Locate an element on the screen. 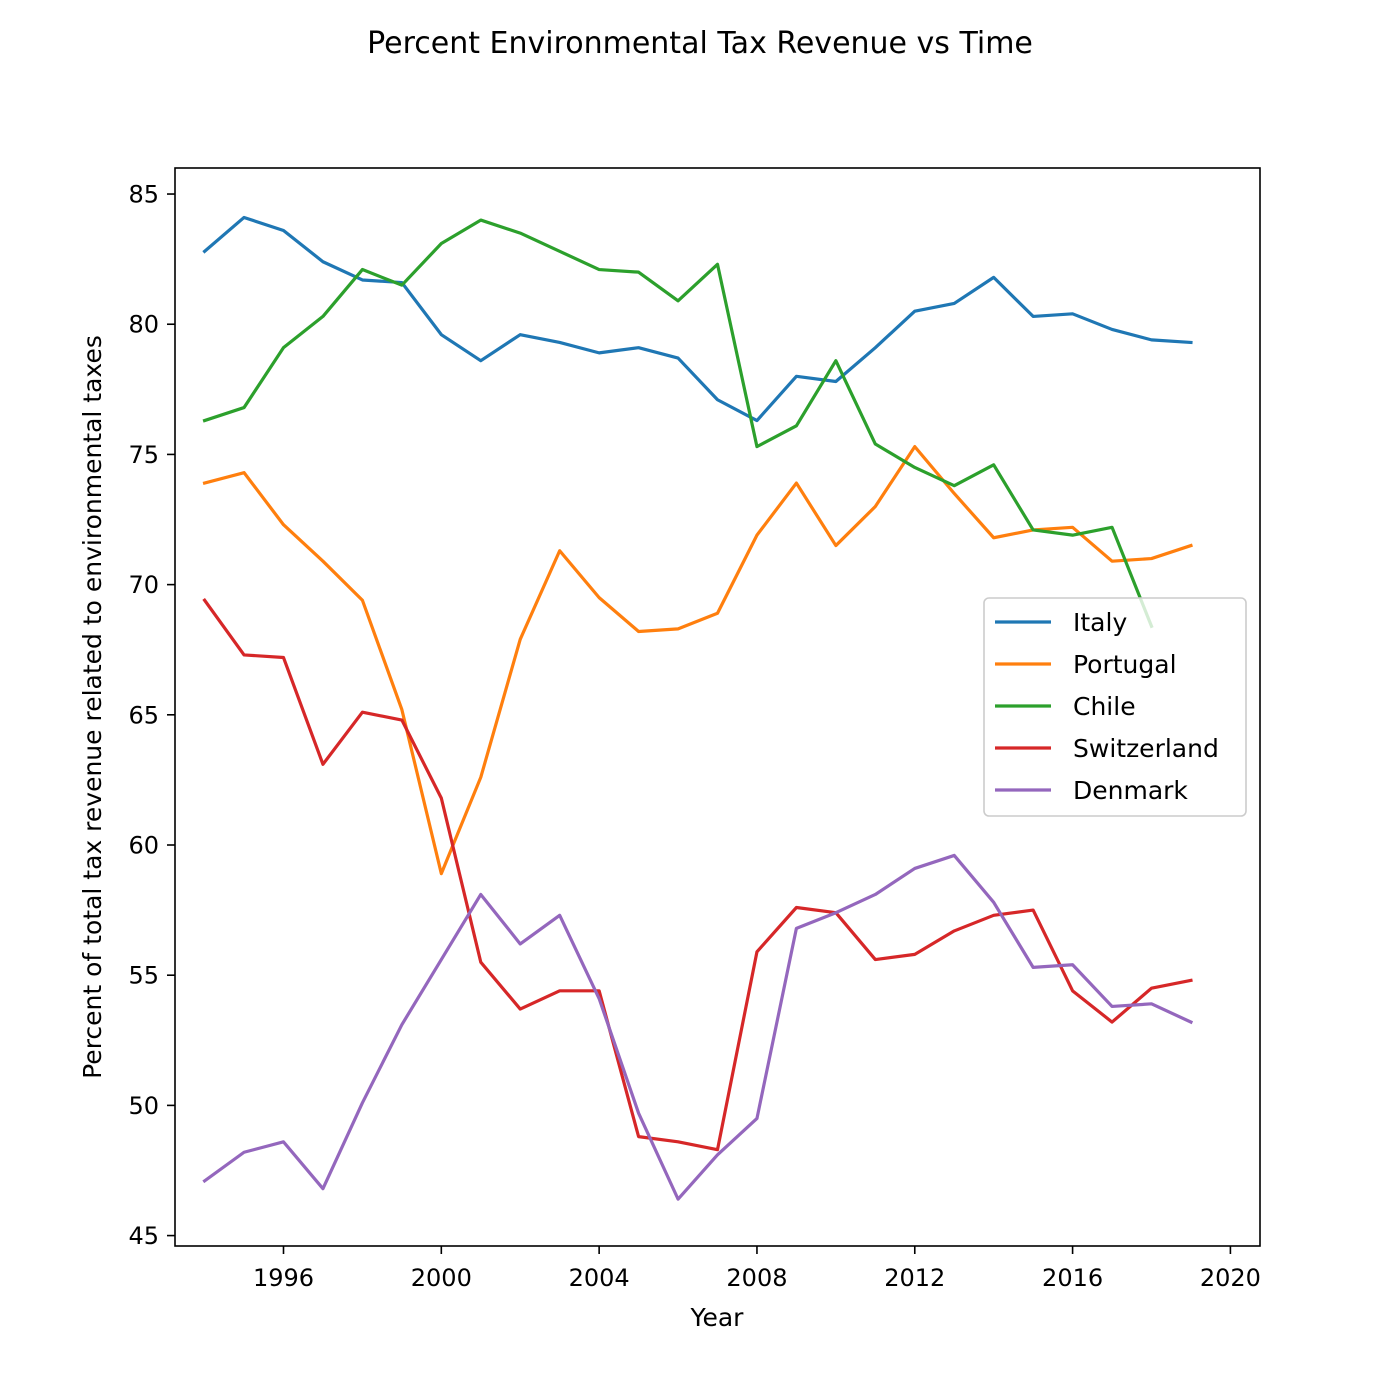  legend: Italy Portugal Chile Switzerland Denmark is located at coordinates (1115, 707).